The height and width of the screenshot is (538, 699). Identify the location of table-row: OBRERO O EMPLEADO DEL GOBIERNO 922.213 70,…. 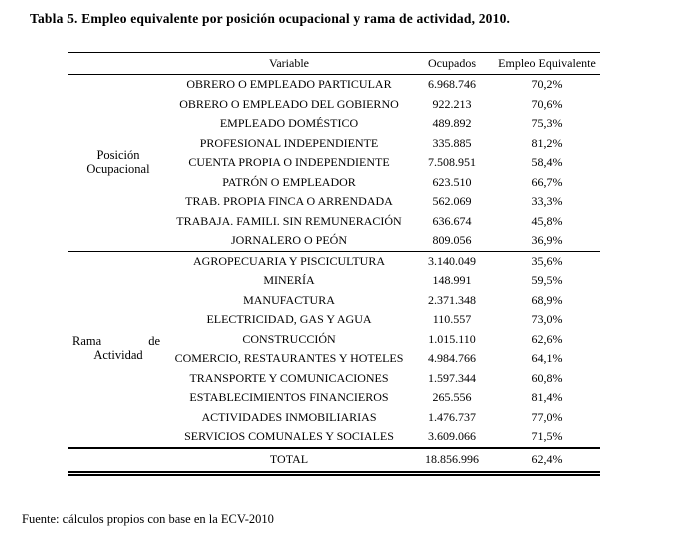
(334, 105).